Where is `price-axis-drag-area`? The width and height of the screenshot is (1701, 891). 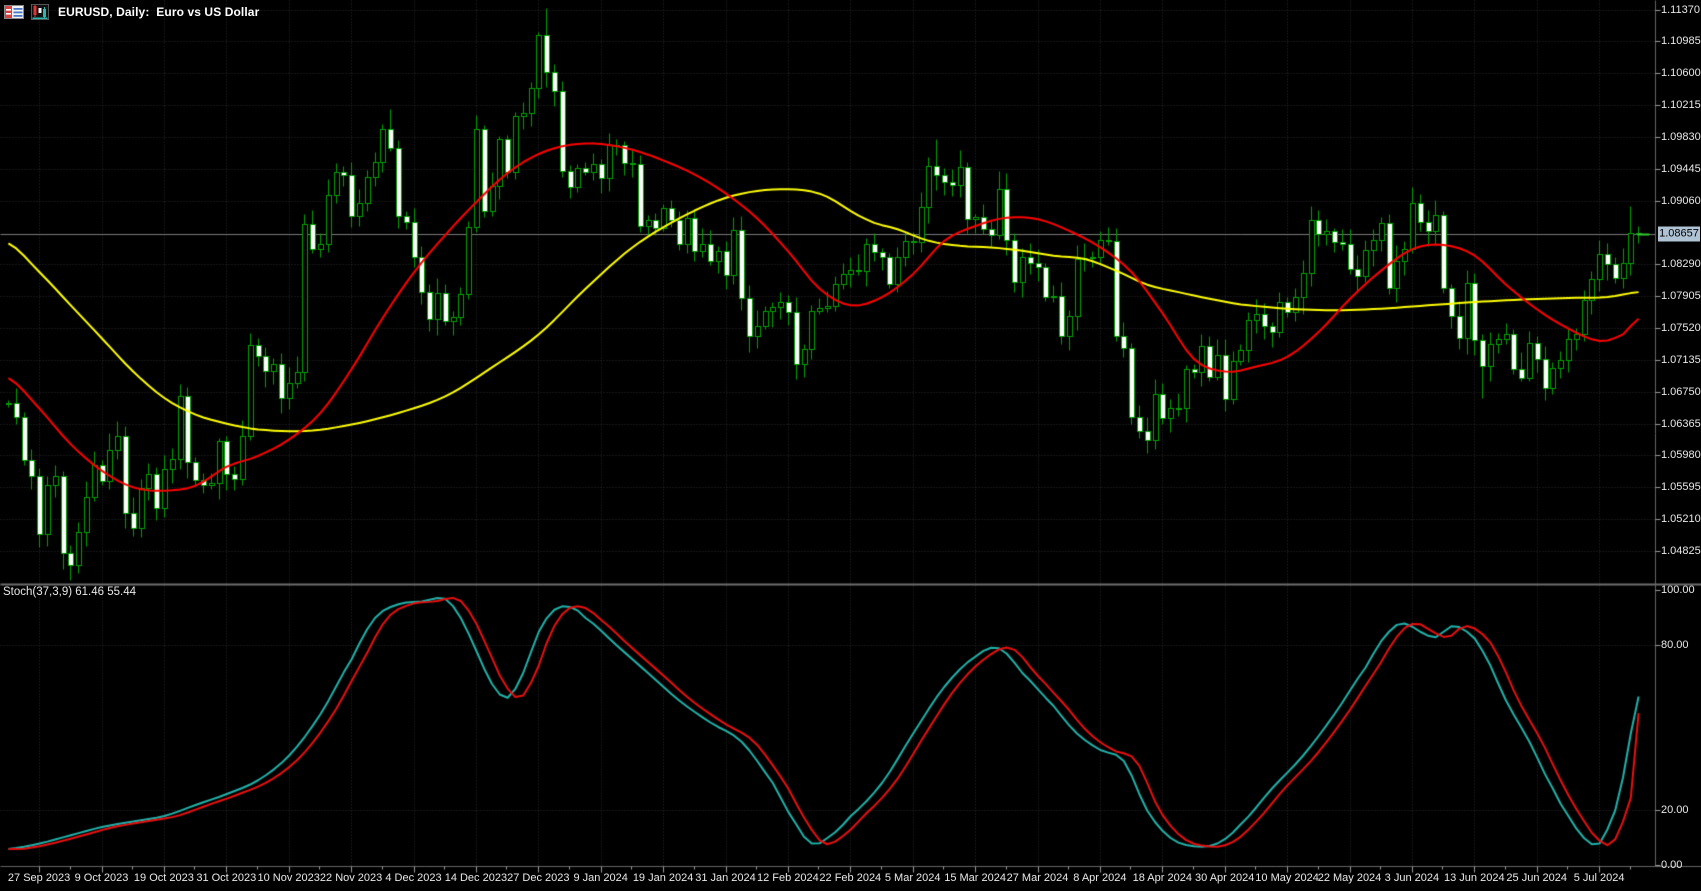
price-axis-drag-area is located at coordinates (1678, 433).